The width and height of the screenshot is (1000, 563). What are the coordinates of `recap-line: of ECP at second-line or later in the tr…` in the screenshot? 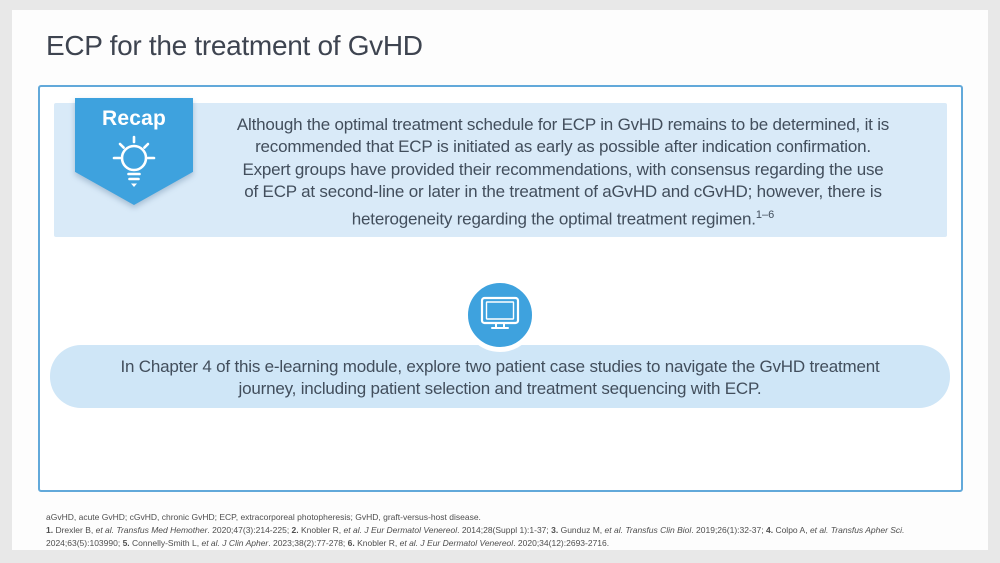 It's located at (563, 192).